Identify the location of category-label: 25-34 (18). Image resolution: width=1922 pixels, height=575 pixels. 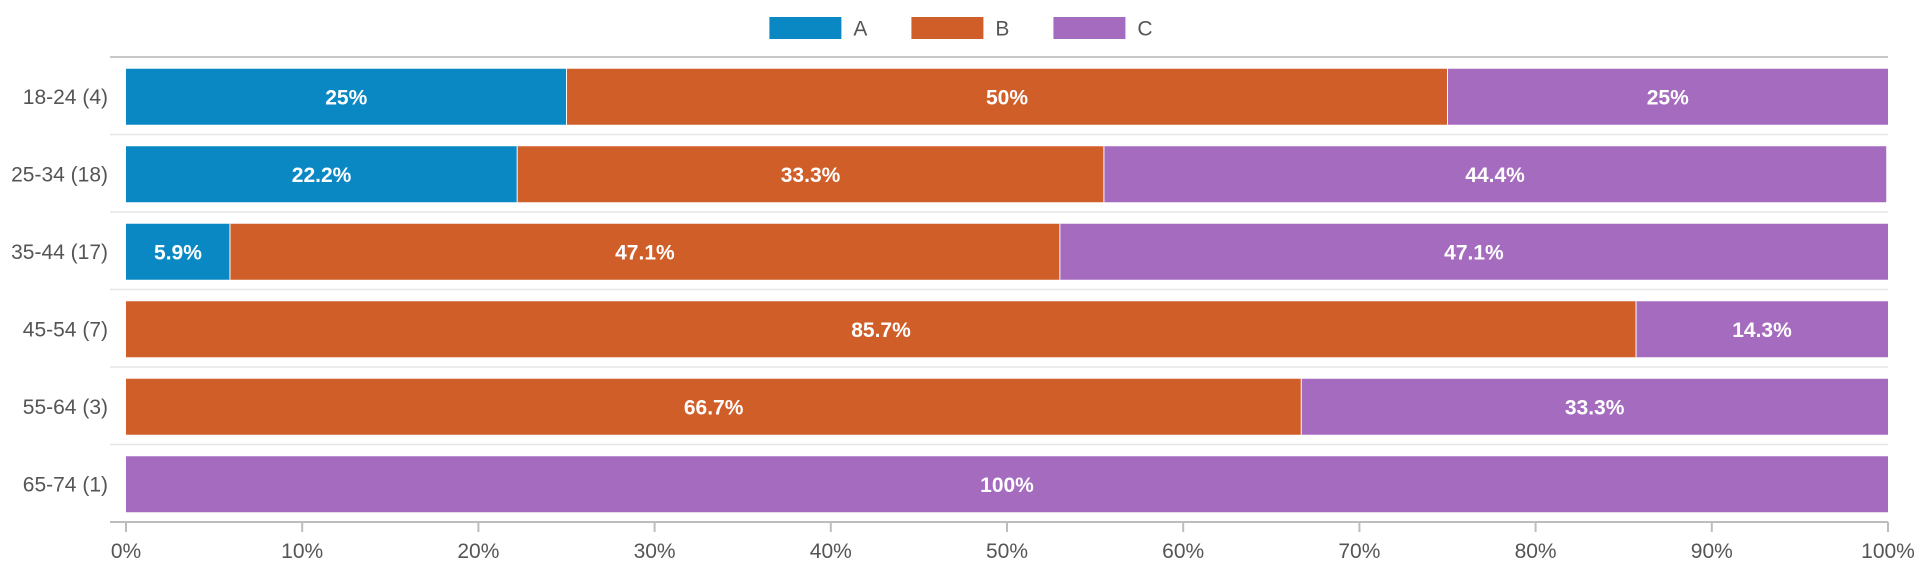
(59, 174).